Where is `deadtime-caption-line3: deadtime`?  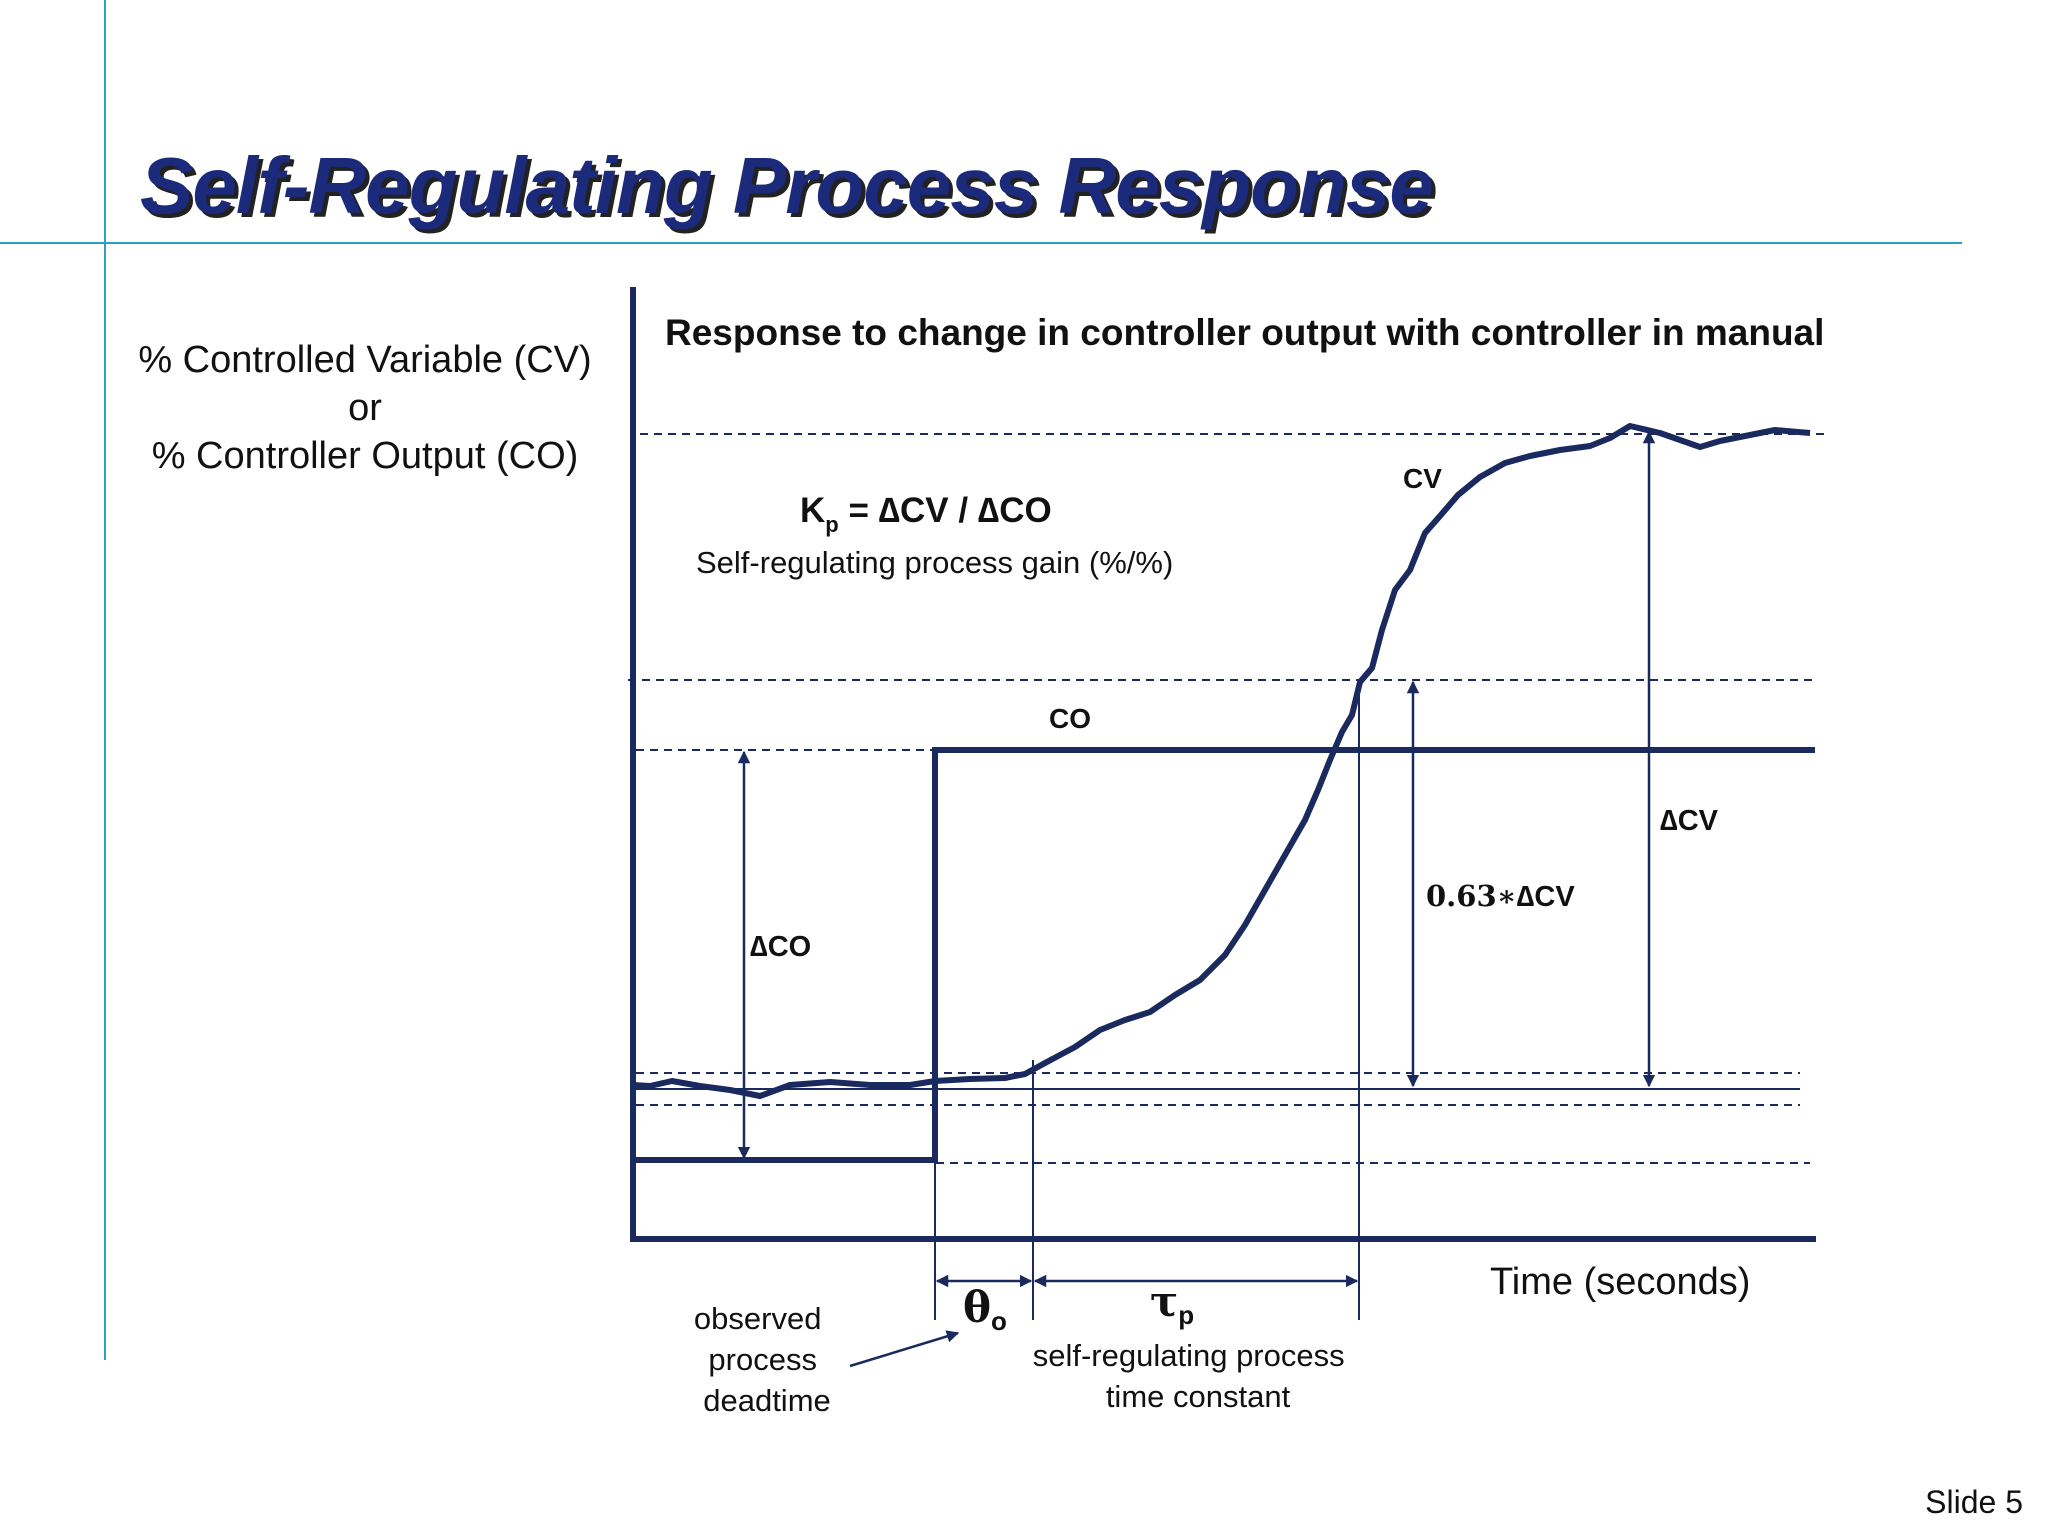 deadtime-caption-line3: deadtime is located at coordinates (767, 1400).